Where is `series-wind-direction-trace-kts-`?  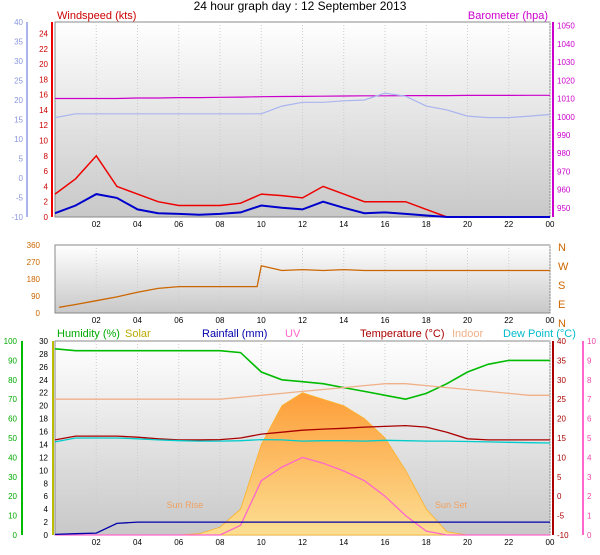
series-wind-direction-trace-kts- is located at coordinates (302, 105).